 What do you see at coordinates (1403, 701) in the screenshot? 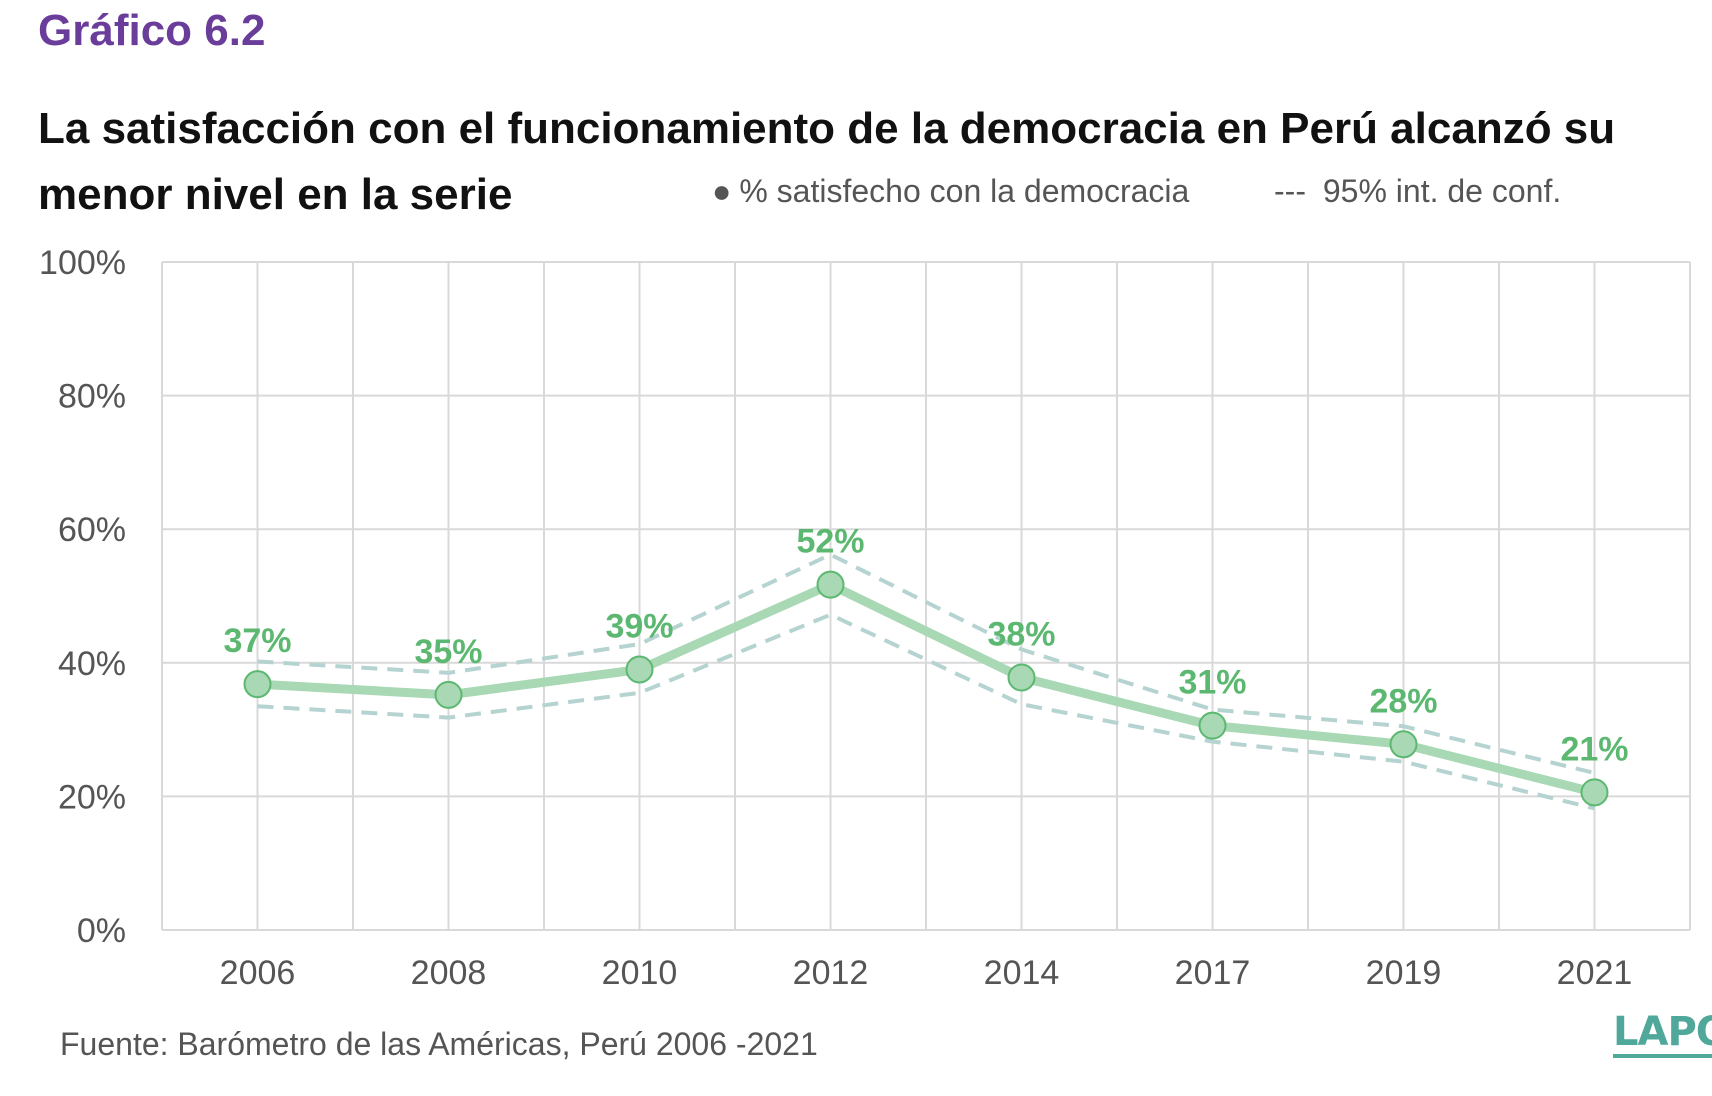
I see `data-label: 28%` at bounding box center [1403, 701].